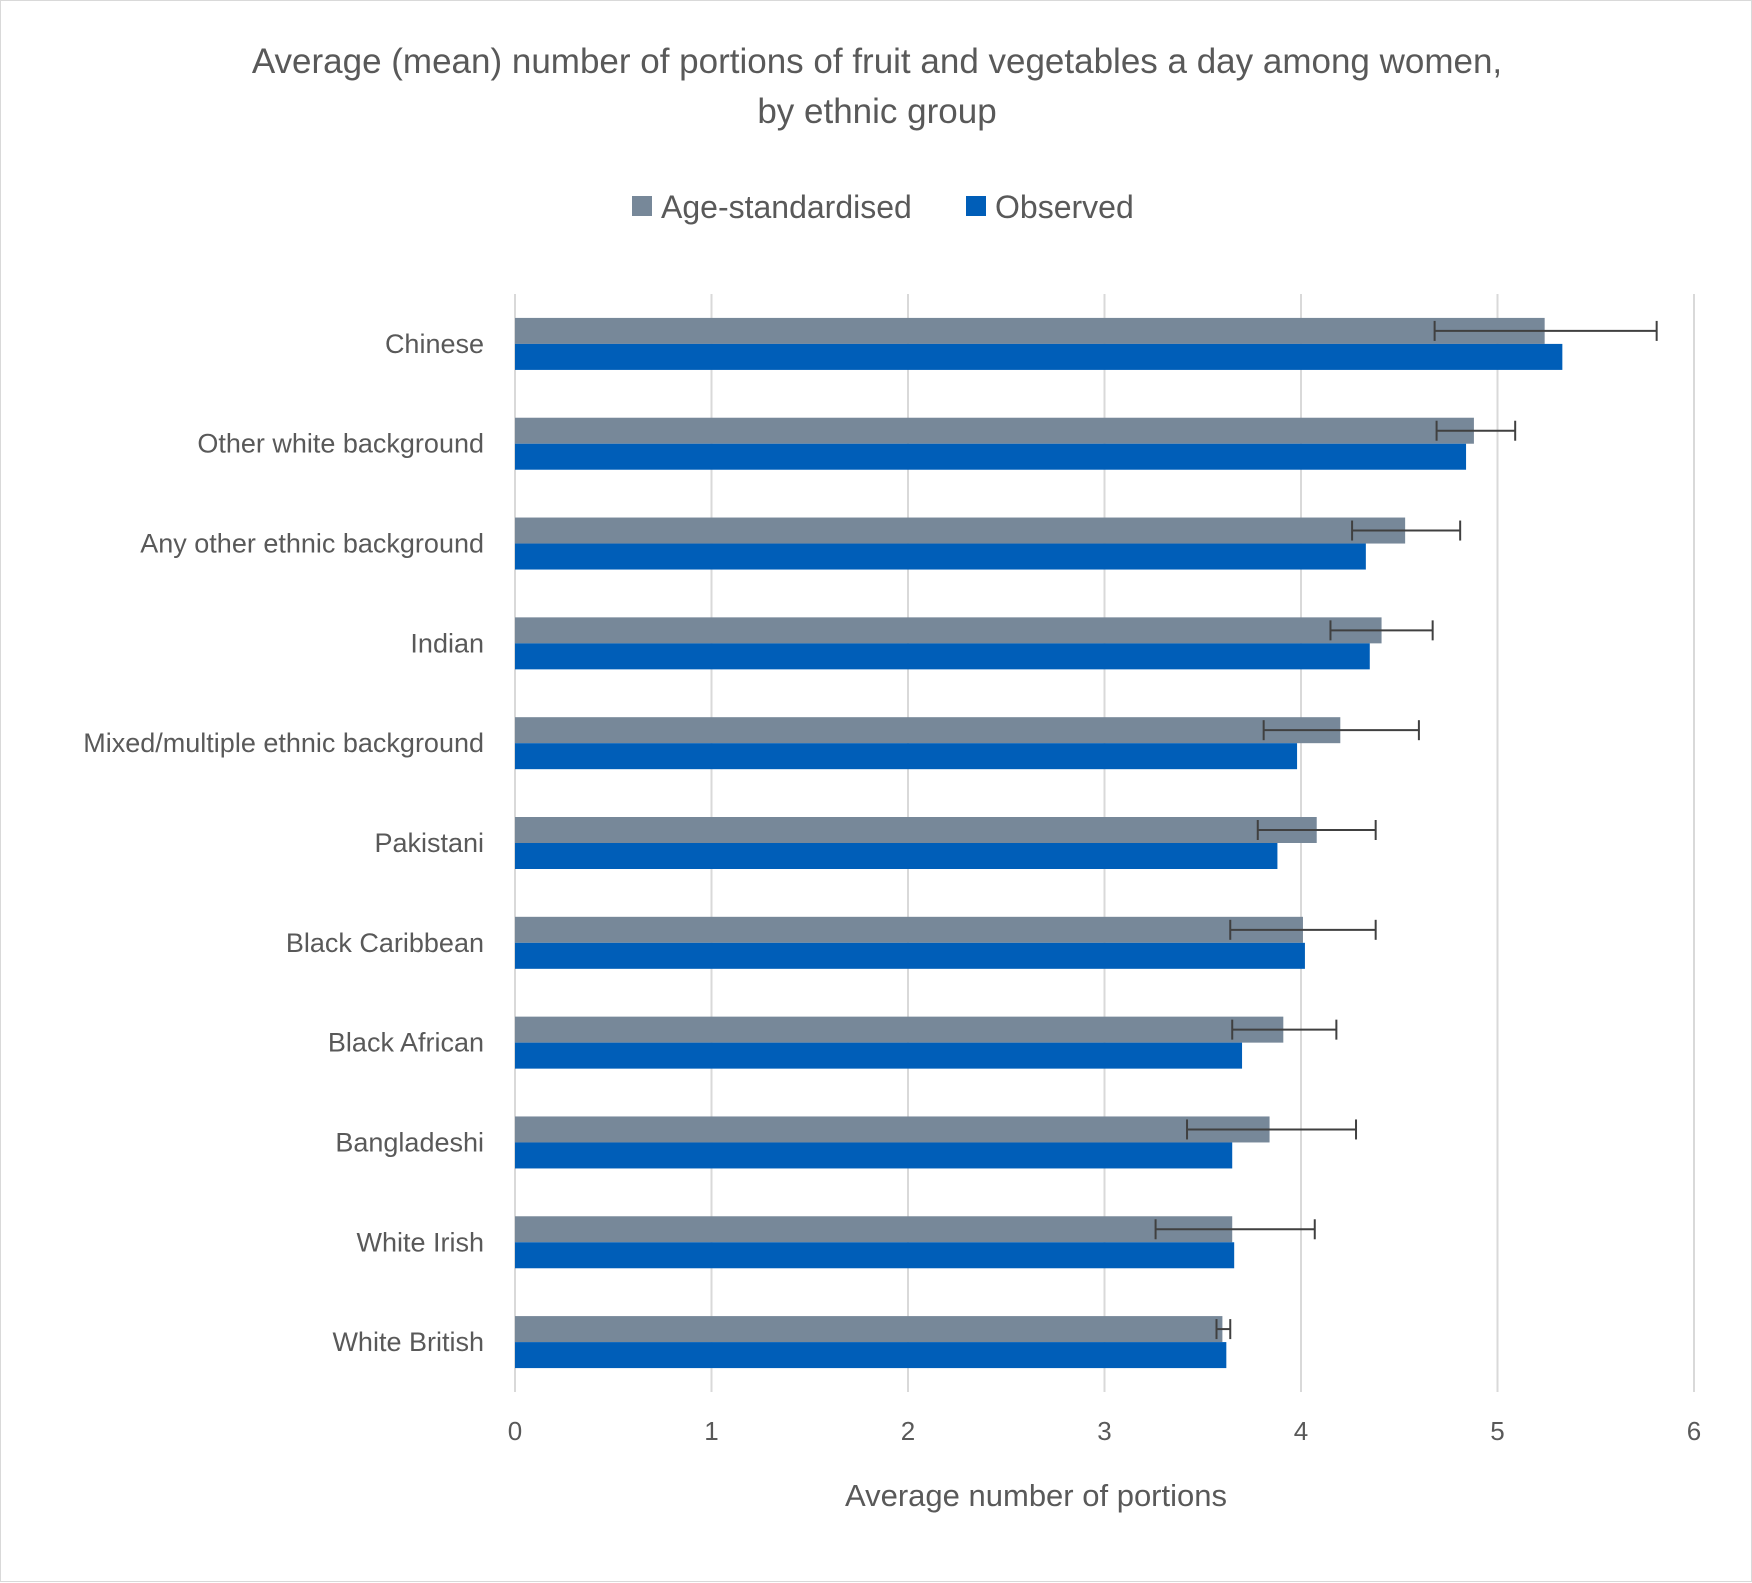 This screenshot has height=1583, width=1752. What do you see at coordinates (896, 856) in the screenshot?
I see `bar-observed-pakistani` at bounding box center [896, 856].